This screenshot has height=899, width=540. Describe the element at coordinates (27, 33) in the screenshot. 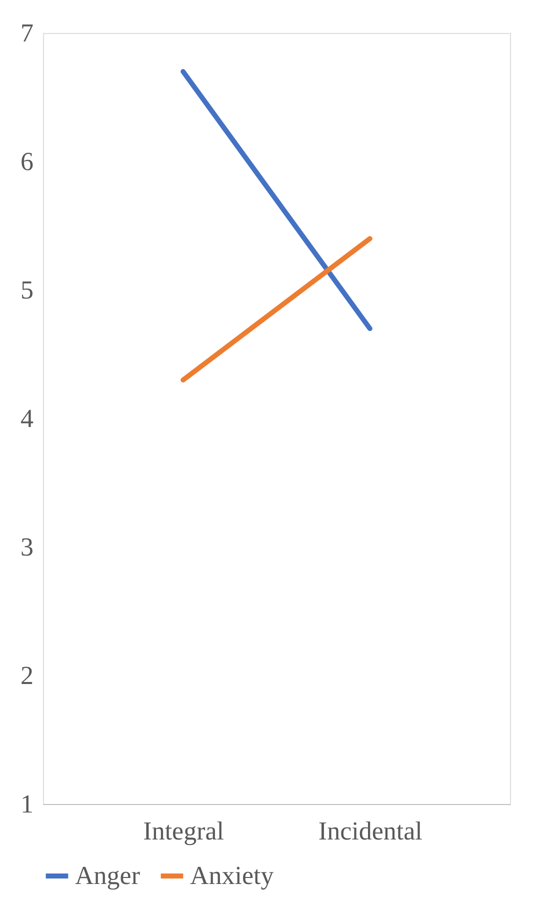

I see `y-tick-label: 7` at that location.